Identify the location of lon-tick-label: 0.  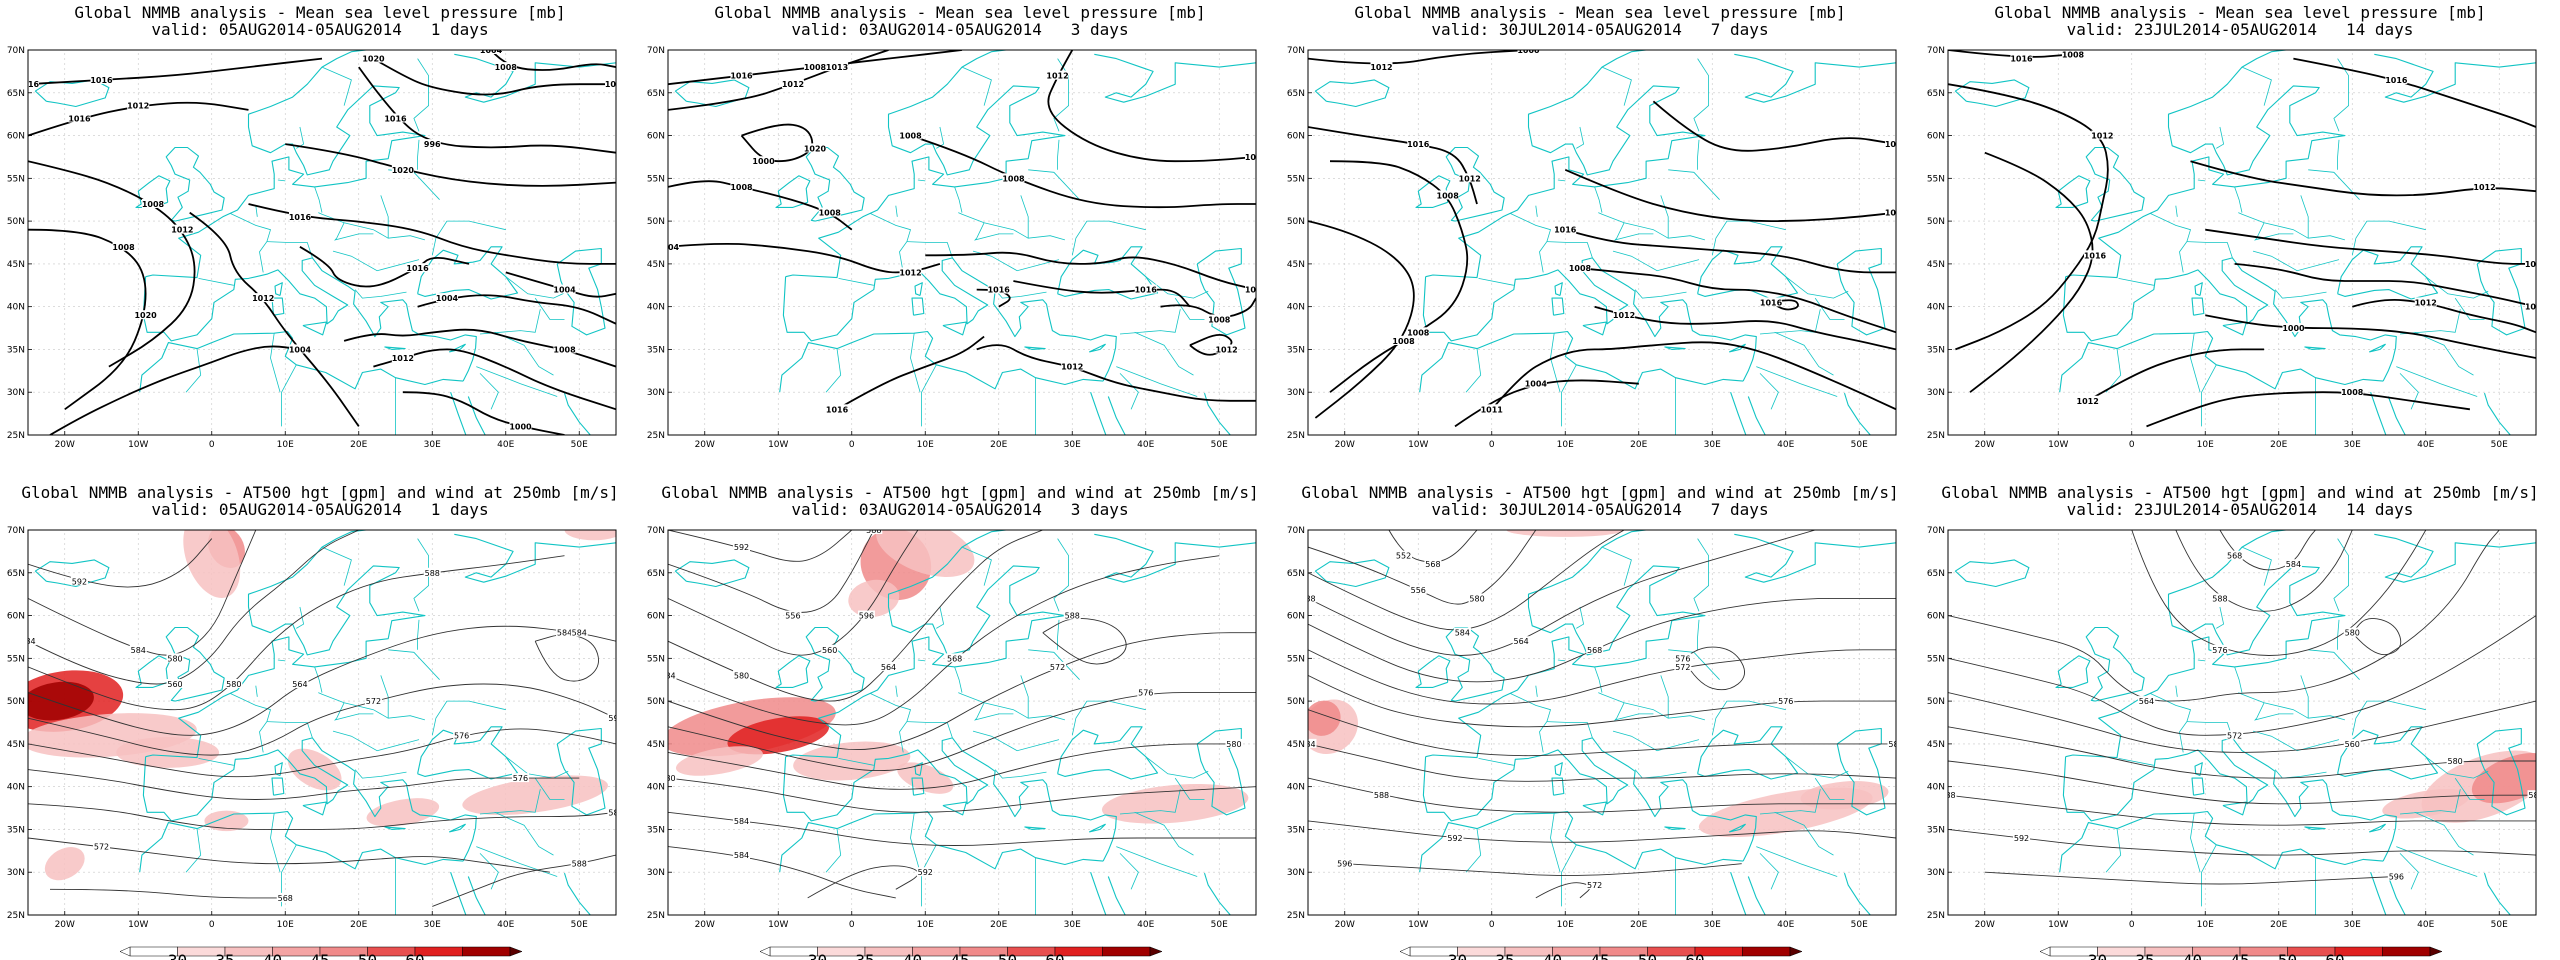
(2132, 925).